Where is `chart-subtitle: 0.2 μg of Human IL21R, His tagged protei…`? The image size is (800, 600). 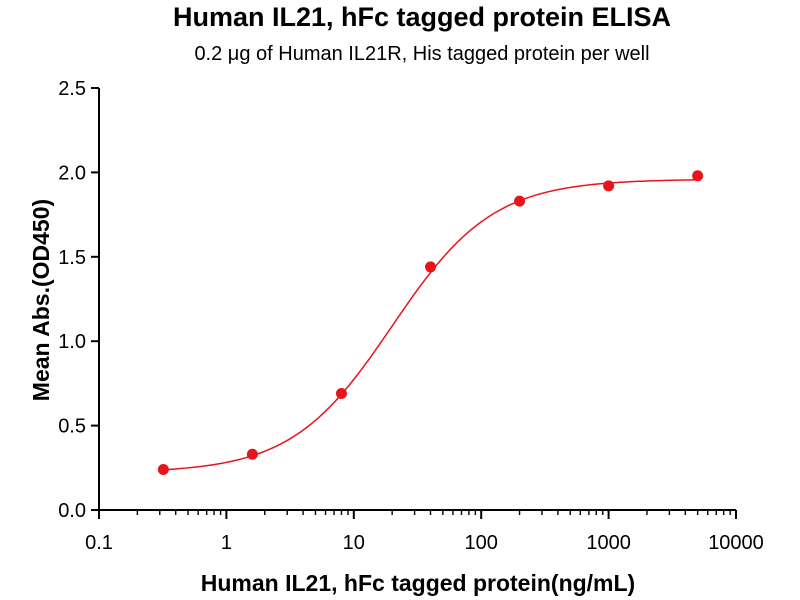 chart-subtitle: 0.2 μg of Human IL21R, His tagged protei… is located at coordinates (421, 54).